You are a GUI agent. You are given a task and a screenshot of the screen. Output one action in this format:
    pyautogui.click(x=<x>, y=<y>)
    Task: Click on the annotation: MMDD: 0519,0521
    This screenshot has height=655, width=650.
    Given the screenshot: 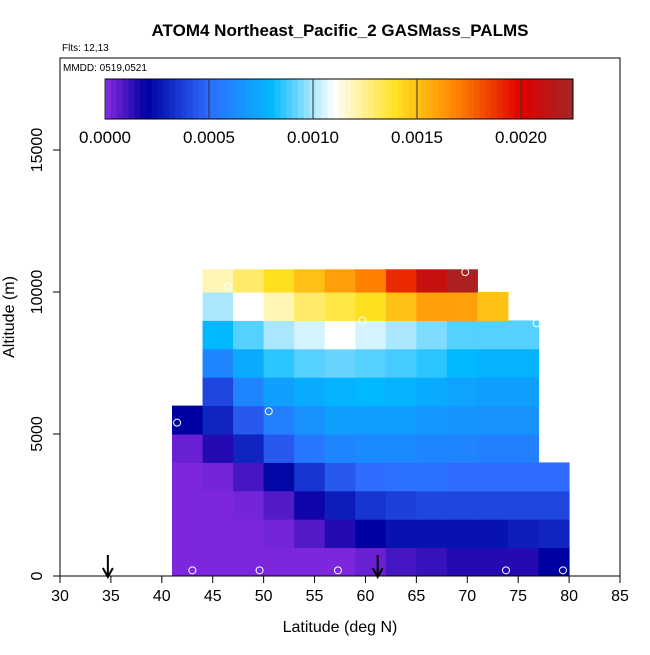 What is the action you would take?
    pyautogui.click(x=105, y=68)
    